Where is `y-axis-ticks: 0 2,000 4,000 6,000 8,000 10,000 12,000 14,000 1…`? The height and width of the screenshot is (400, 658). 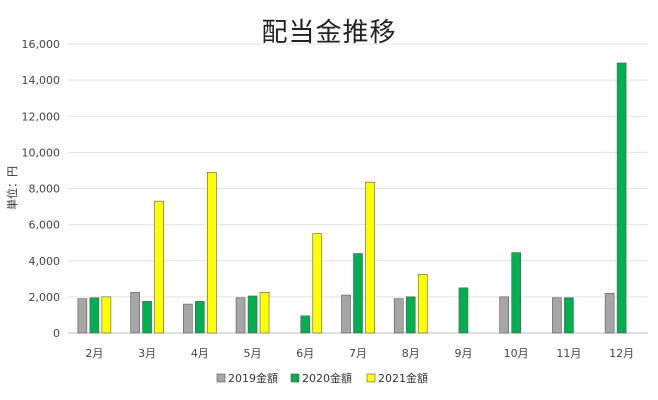 y-axis-ticks: 0 2,000 4,000 6,000 8,000 10,000 12,000 14,000 1… is located at coordinates (41, 189).